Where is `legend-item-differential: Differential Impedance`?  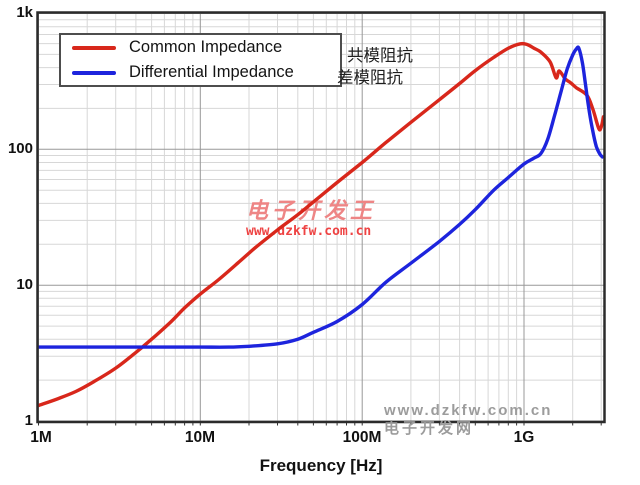 legend-item-differential: Differential Impedance is located at coordinates (200, 73).